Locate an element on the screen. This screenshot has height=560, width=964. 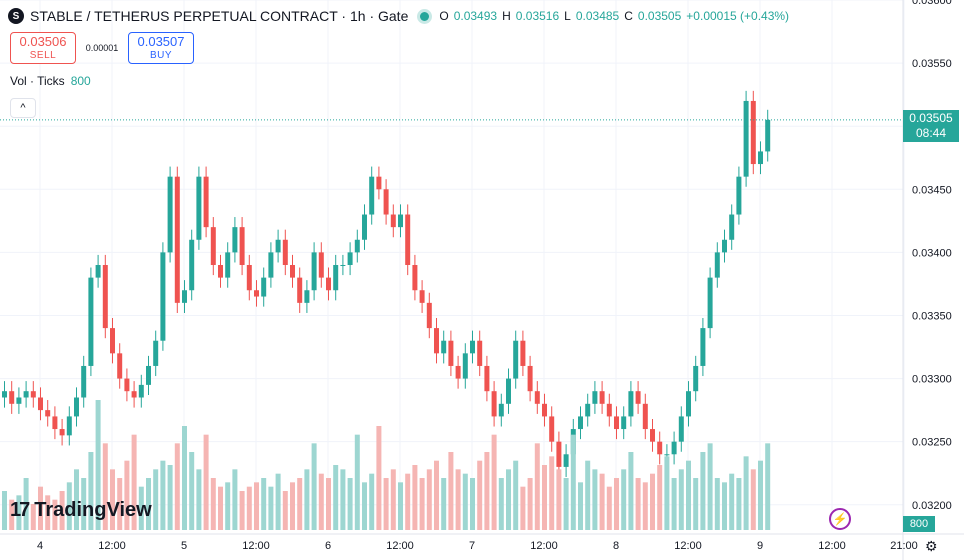
y-tick-label: 0.03350 is located at coordinates (932, 316).